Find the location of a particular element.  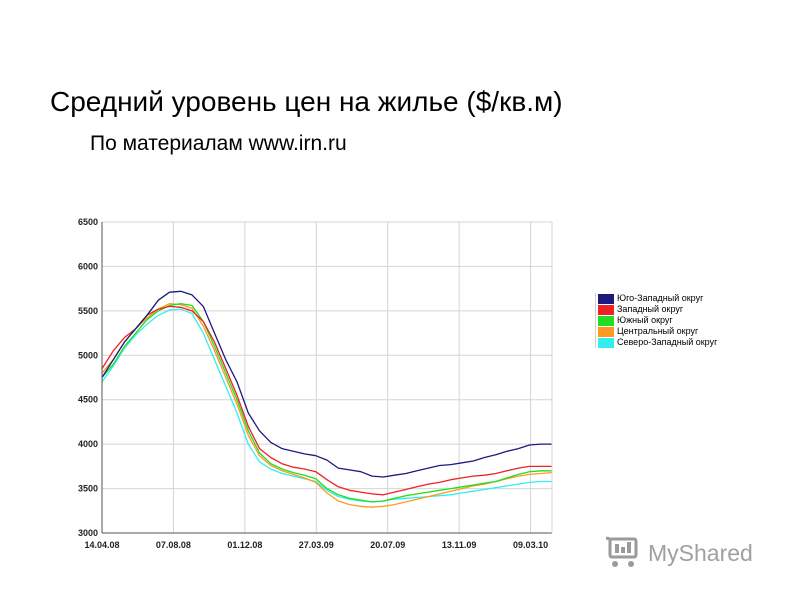

y-tick-label: 6500 is located at coordinates (88, 222).